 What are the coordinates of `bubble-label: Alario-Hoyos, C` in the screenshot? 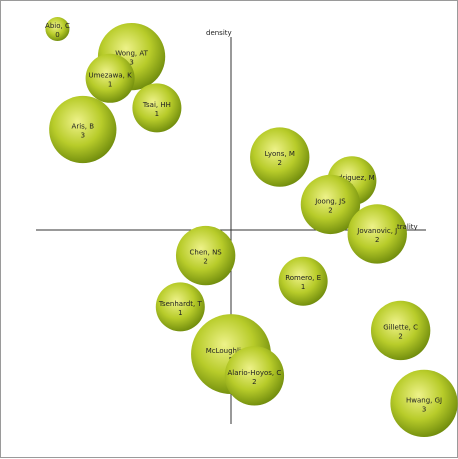 It's located at (255, 373).